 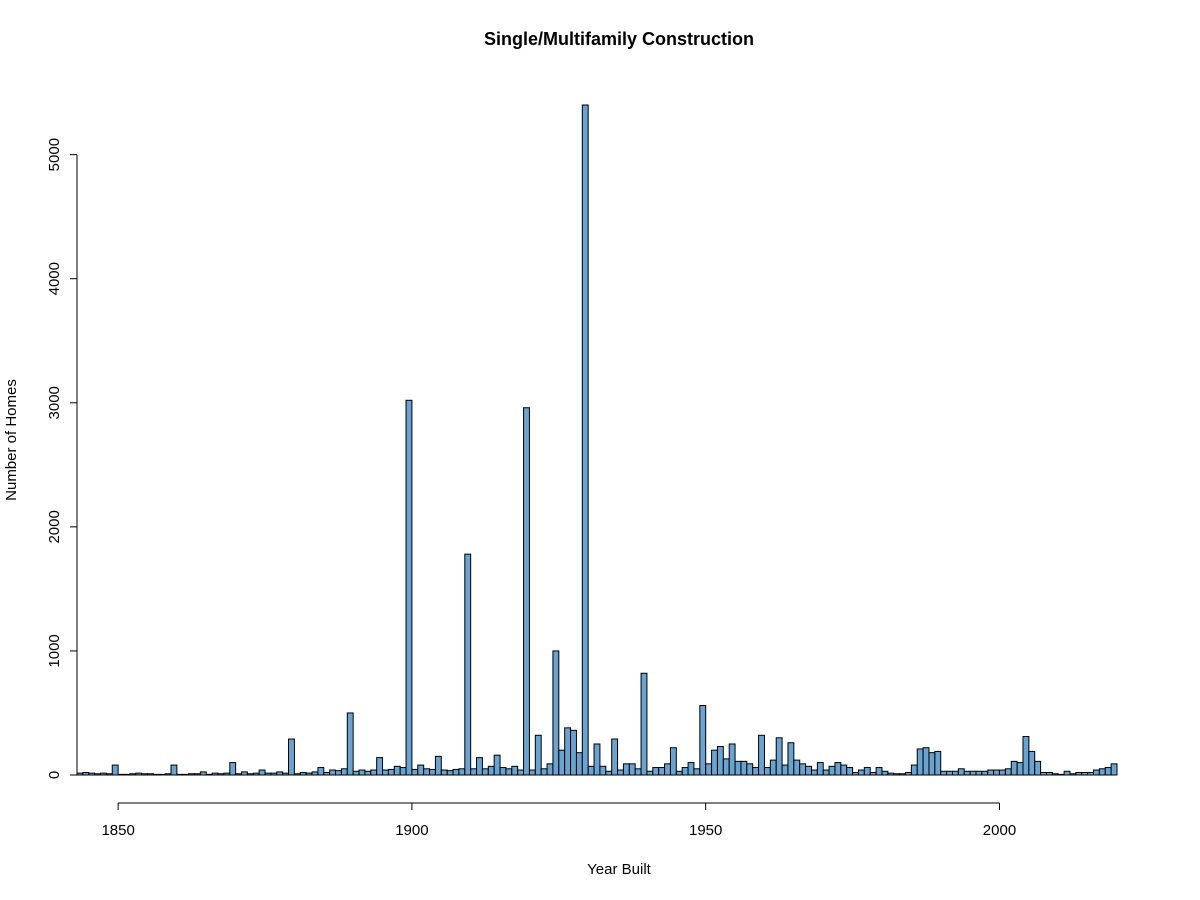 What do you see at coordinates (54, 154) in the screenshot?
I see `y-tick-label: 5000` at bounding box center [54, 154].